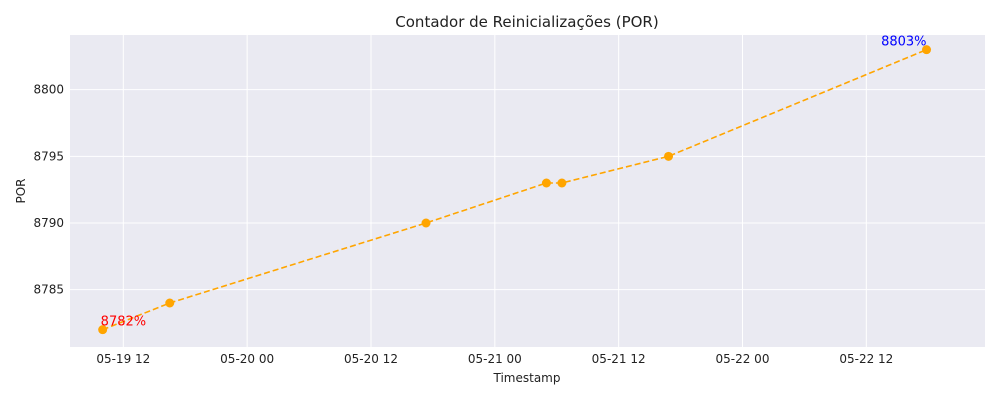  Describe the element at coordinates (48, 90) in the screenshot. I see `y-tick-label: 8800` at that location.